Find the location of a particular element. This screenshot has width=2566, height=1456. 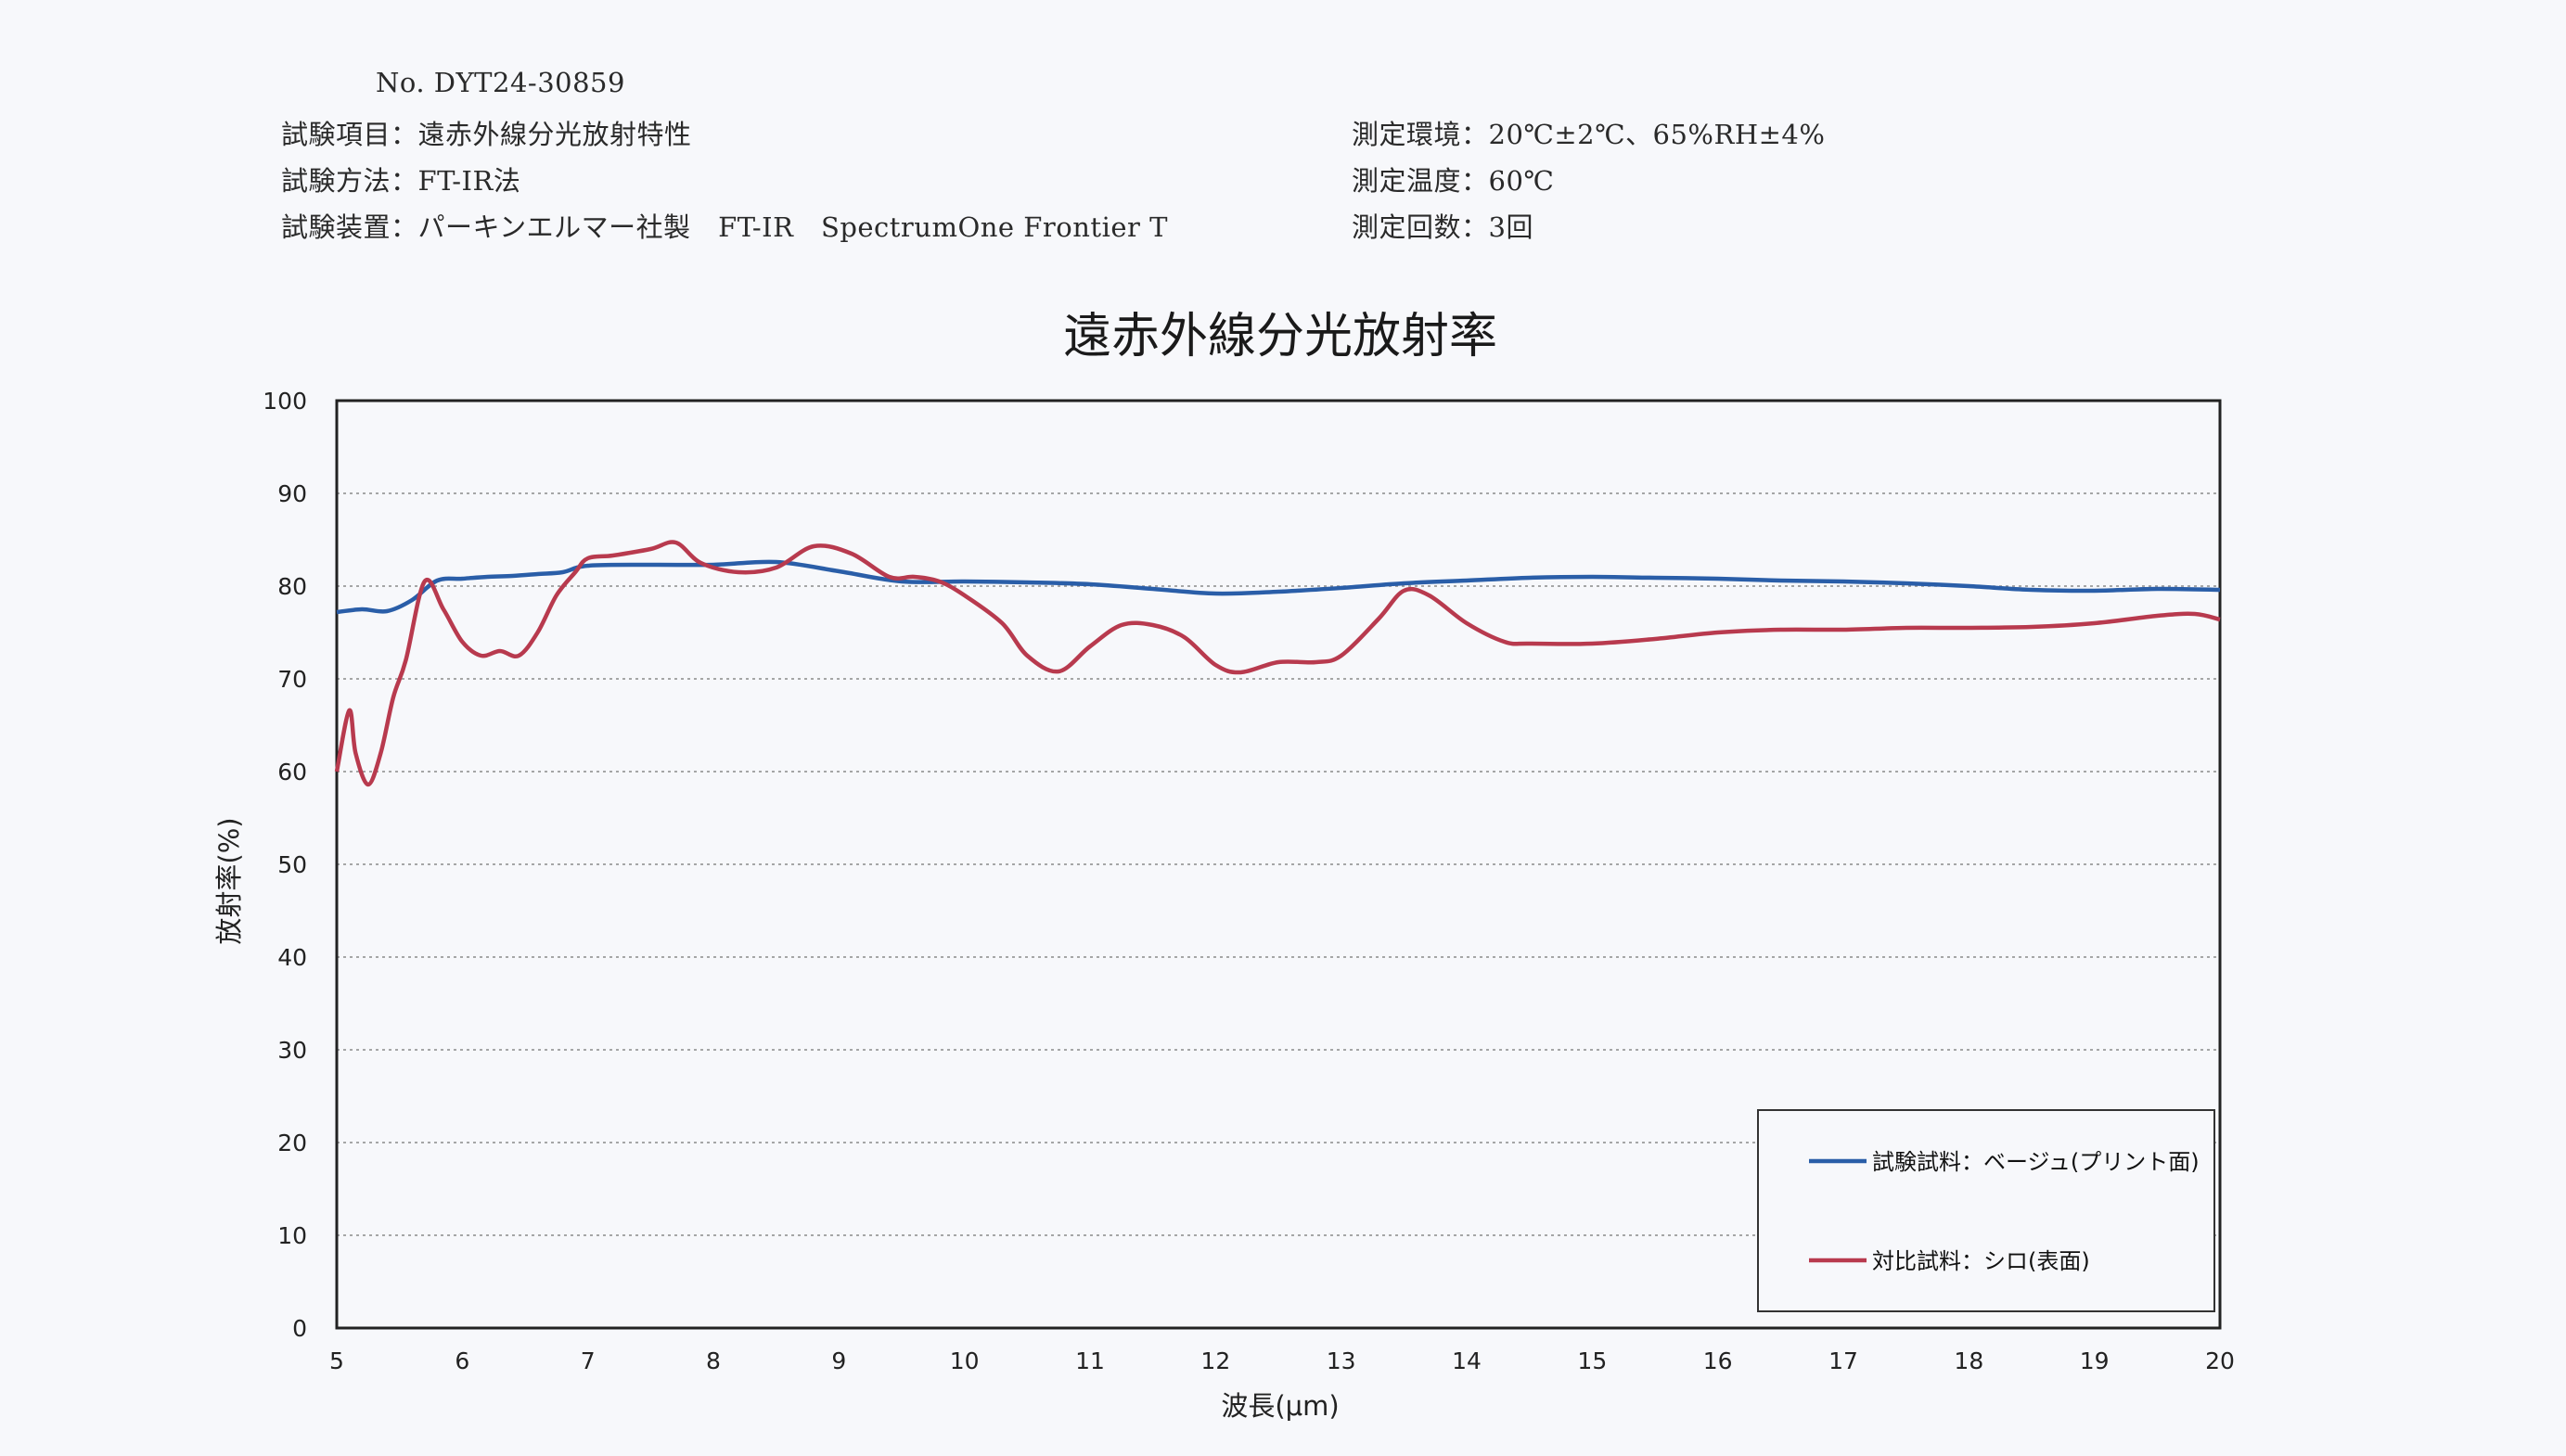

x-tick-label: 9 is located at coordinates (838, 1360).